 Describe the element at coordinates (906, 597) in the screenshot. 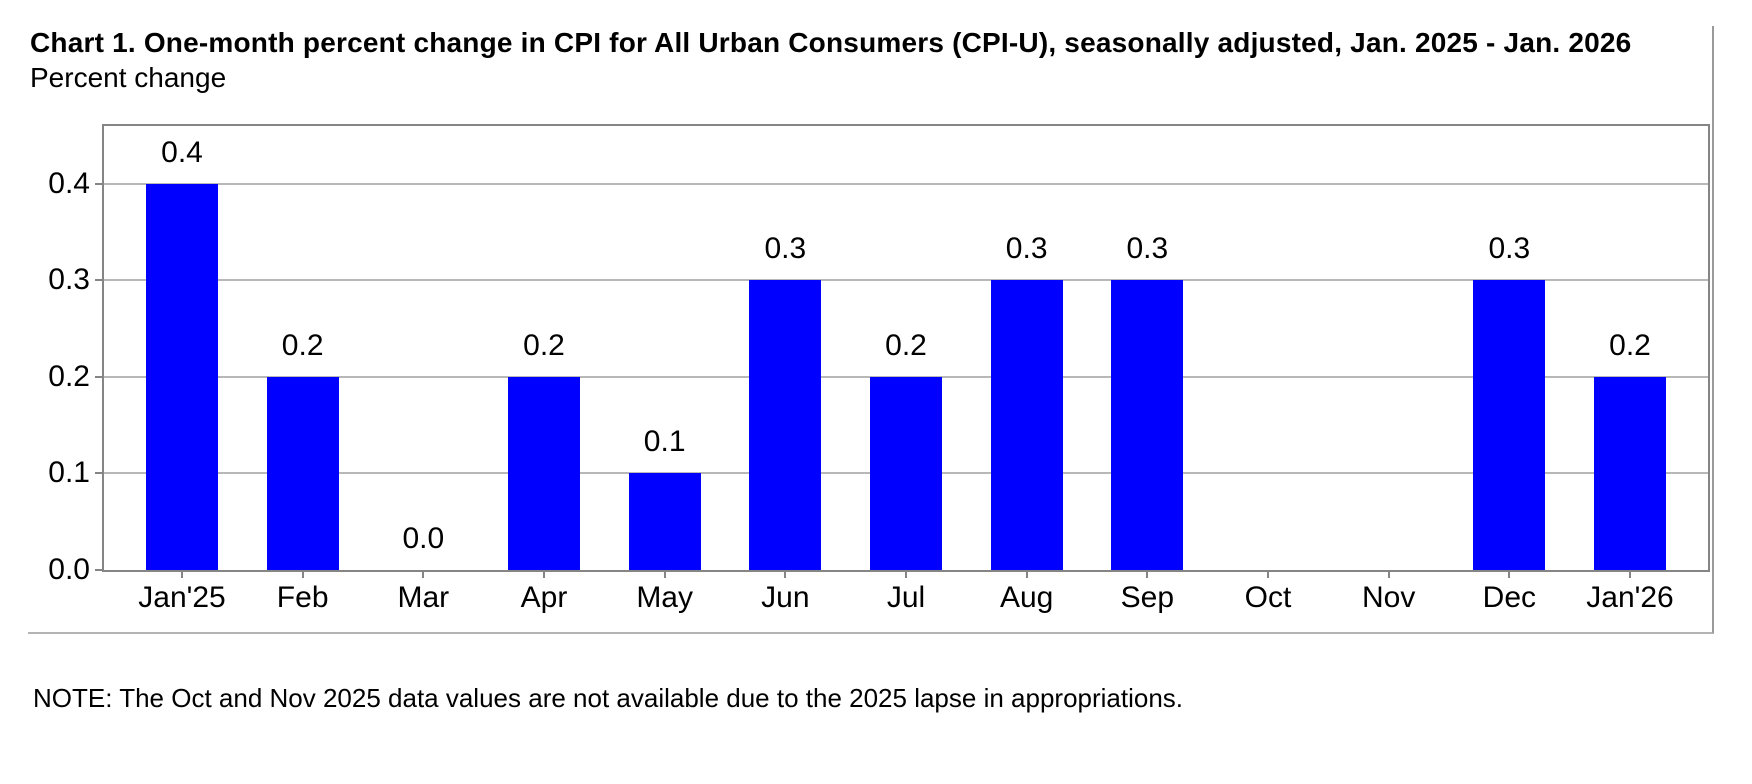

I see `x-tick-label: Jul` at that location.